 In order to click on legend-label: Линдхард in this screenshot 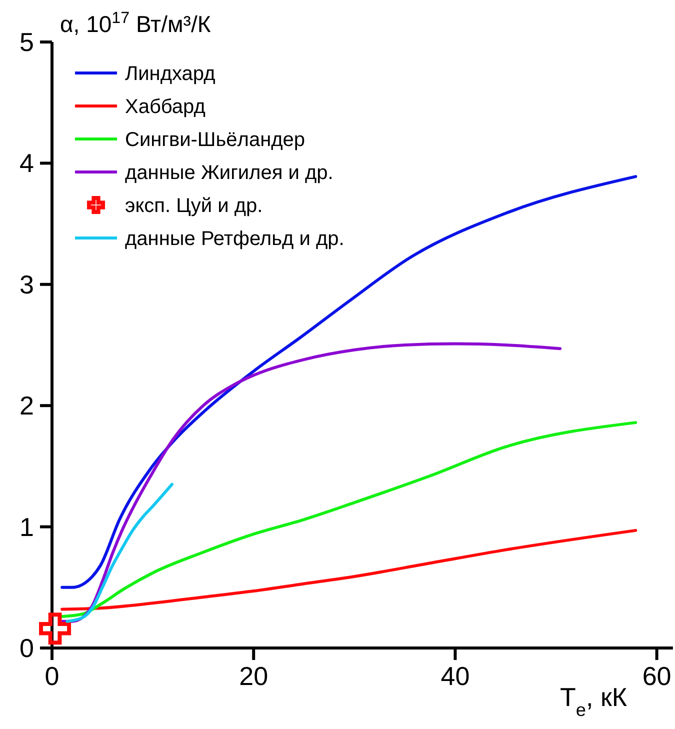, I will do `click(170, 74)`.